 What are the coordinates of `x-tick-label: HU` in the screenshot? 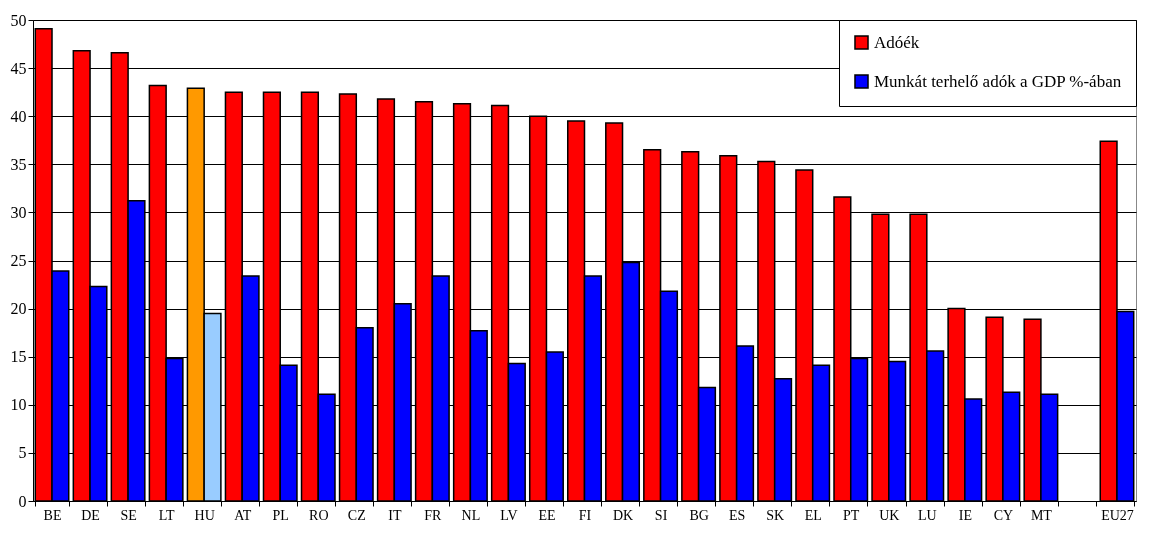 It's located at (204, 515).